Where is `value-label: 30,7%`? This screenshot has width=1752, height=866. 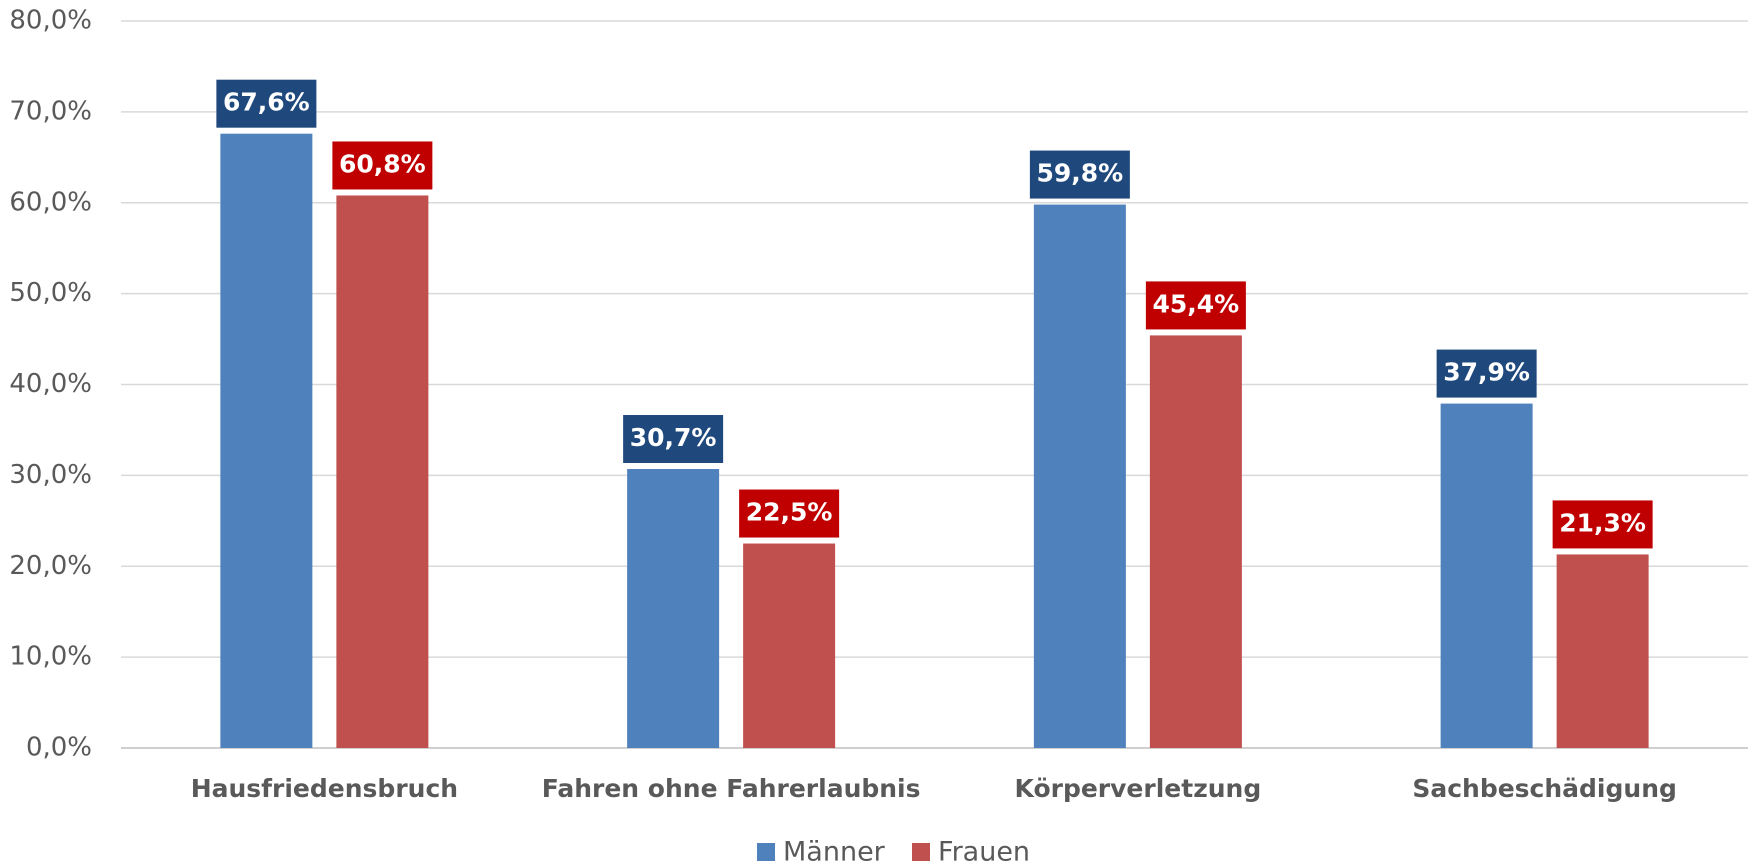
value-label: 30,7% is located at coordinates (673, 437).